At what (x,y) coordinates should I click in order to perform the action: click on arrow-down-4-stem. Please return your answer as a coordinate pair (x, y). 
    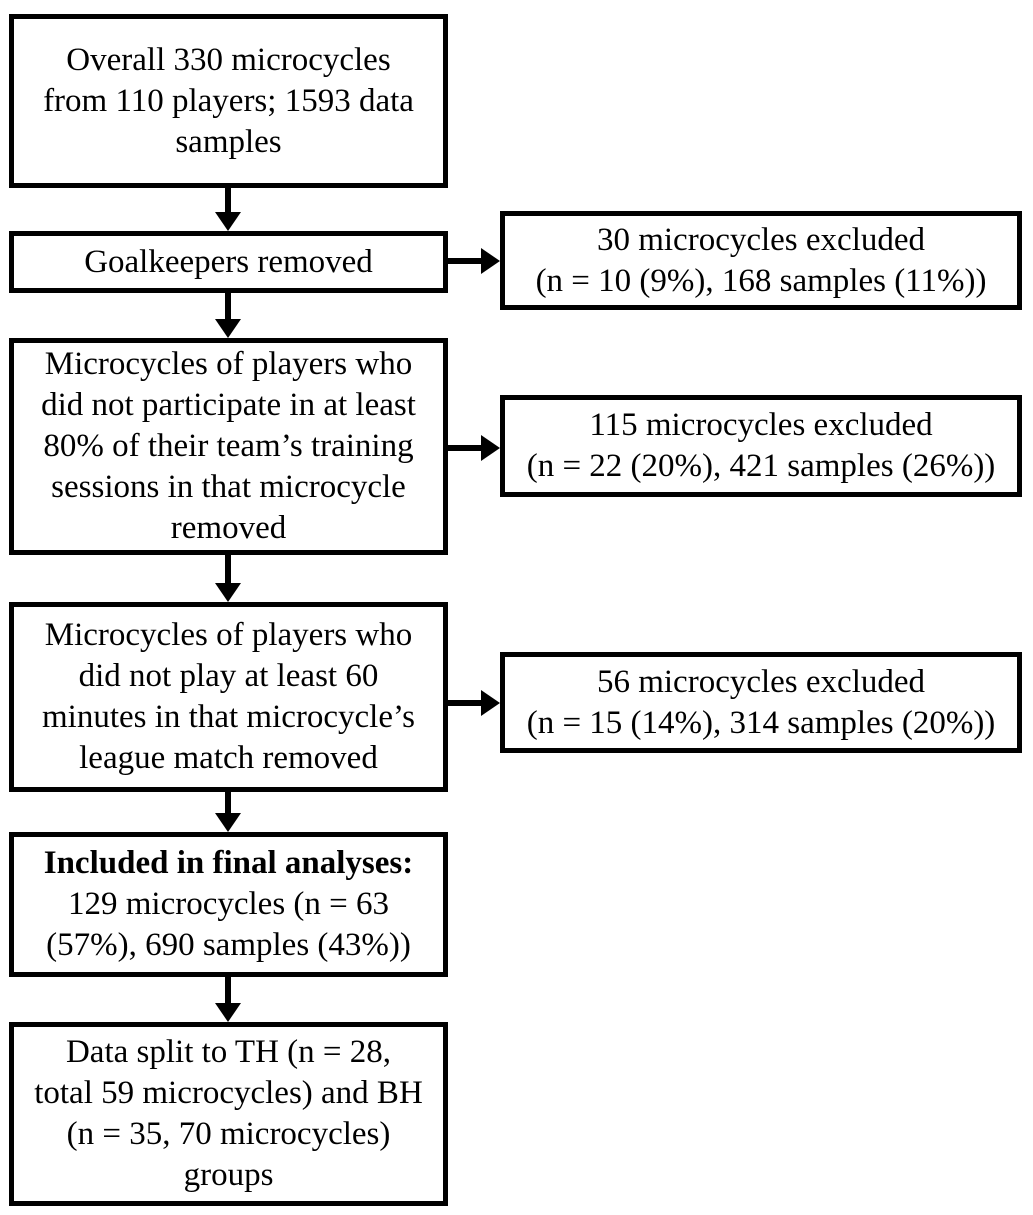
    Looking at the image, I should click on (228, 802).